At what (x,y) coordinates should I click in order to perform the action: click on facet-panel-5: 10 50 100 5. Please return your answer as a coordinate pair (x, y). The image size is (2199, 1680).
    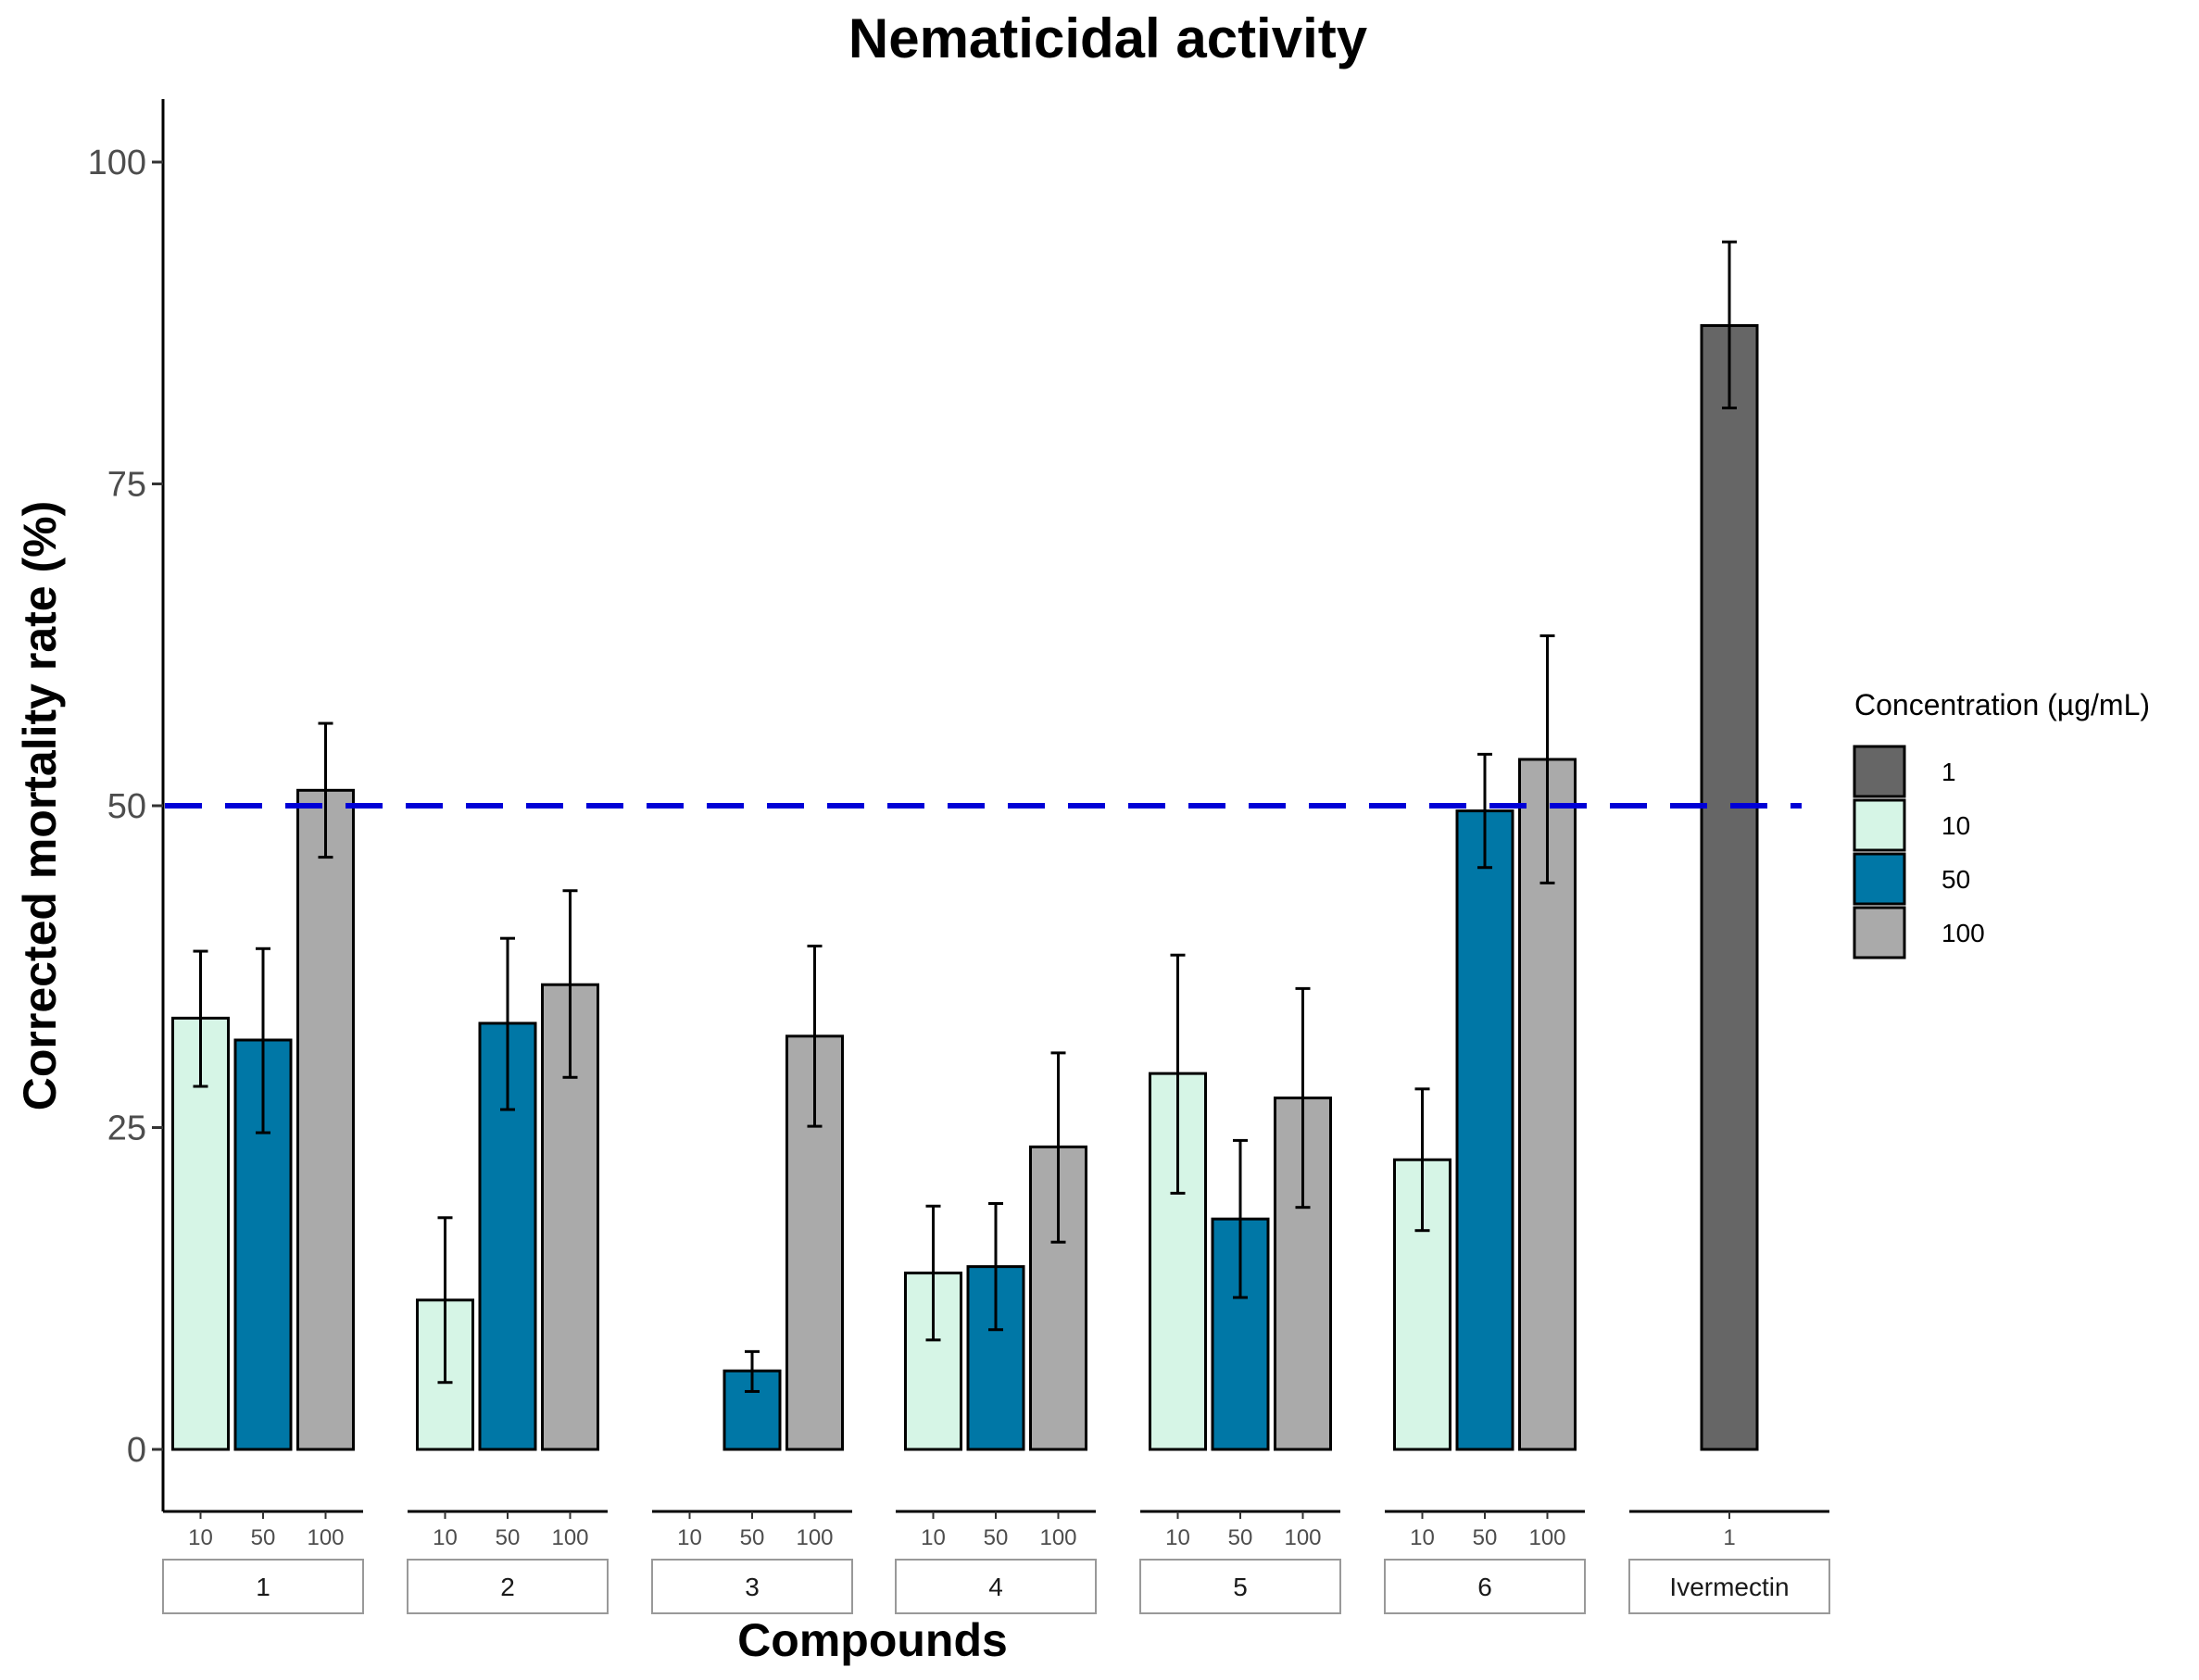
    Looking at the image, I should click on (1240, 1283).